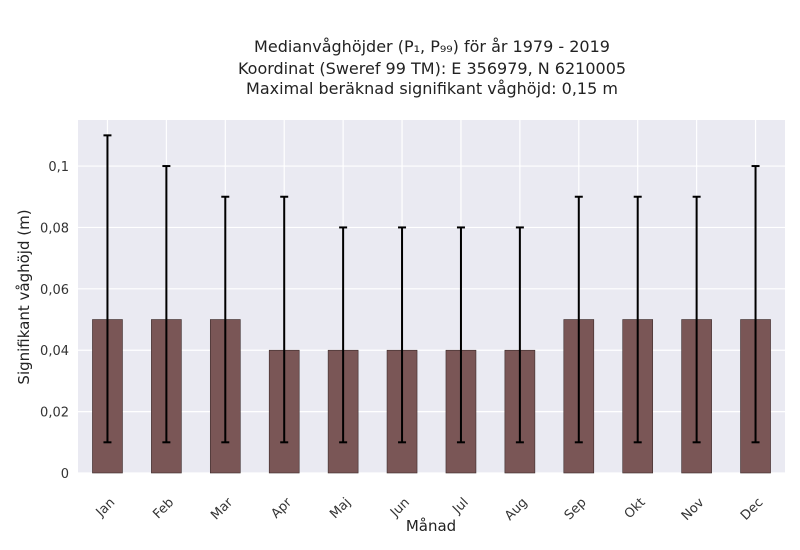 The image size is (800, 550). What do you see at coordinates (431, 526) in the screenshot?
I see `x-axis-label: Månad` at bounding box center [431, 526].